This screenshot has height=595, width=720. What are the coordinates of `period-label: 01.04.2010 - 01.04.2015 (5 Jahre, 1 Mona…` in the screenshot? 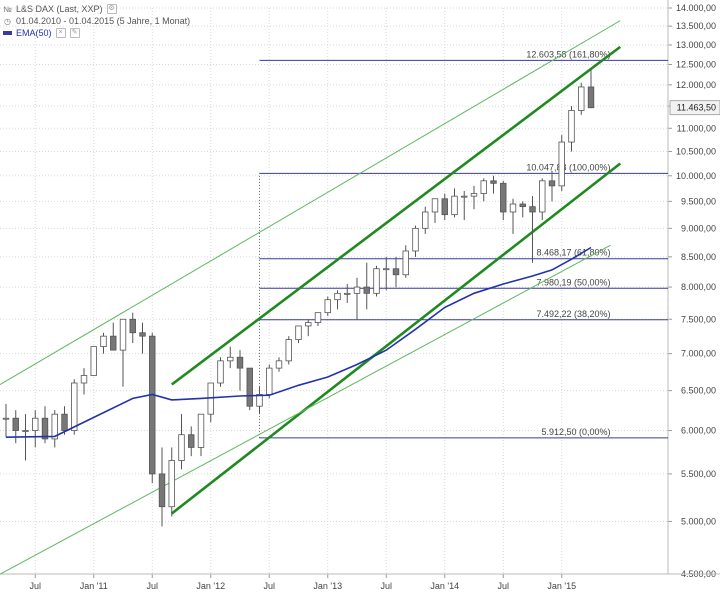 It's located at (103, 21).